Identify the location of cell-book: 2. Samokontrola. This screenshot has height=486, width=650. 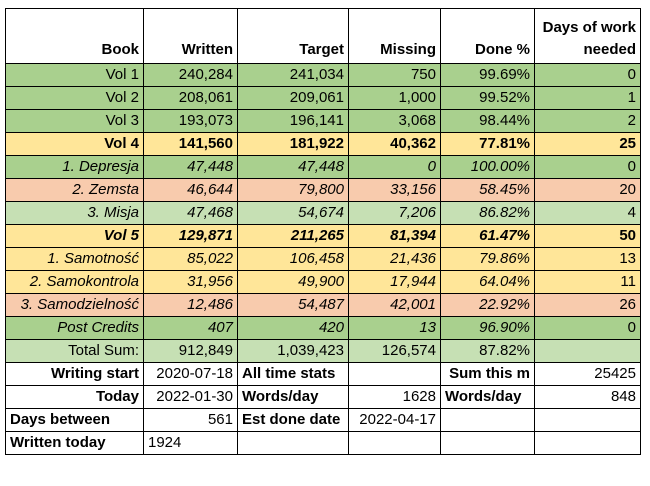
(74, 282).